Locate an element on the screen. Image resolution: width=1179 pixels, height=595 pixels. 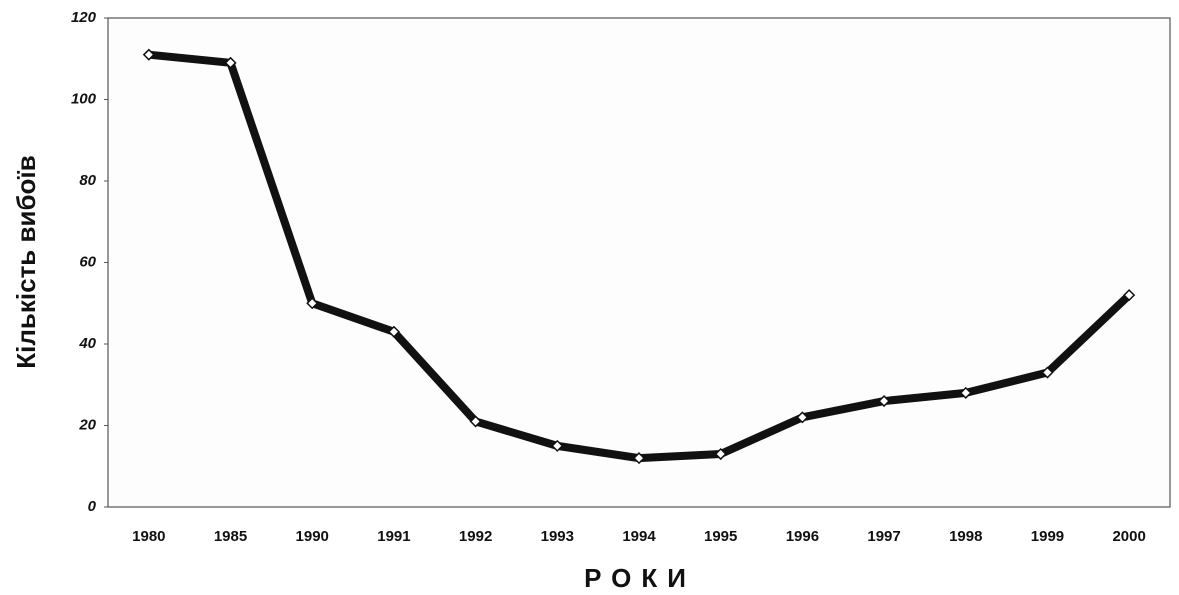
y-tick-label: 0 is located at coordinates (92, 506).